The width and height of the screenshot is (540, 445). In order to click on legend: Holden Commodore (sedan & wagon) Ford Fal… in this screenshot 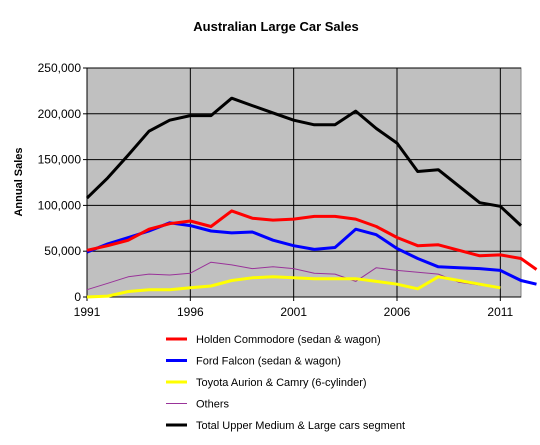, I will do `click(285, 383)`.